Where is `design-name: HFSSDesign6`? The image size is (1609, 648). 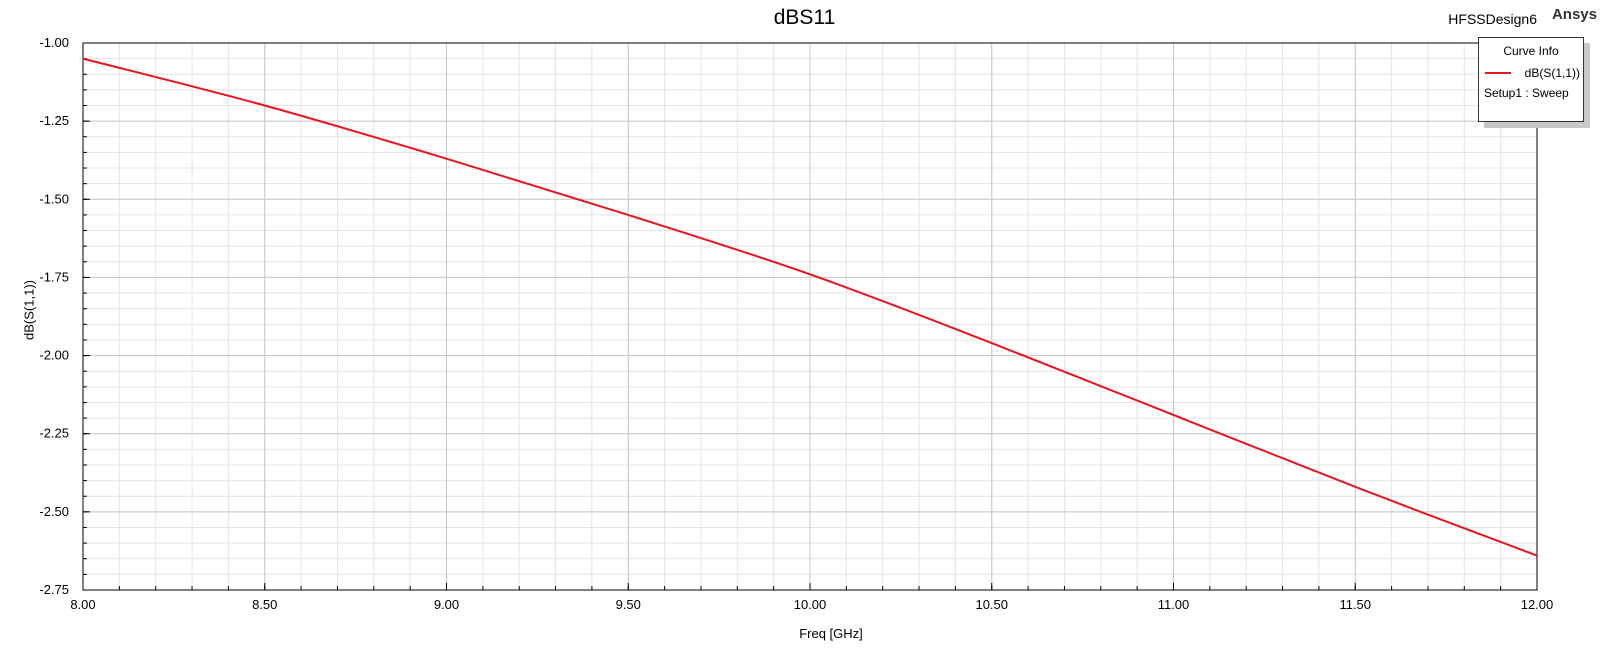 design-name: HFSSDesign6 is located at coordinates (1492, 19).